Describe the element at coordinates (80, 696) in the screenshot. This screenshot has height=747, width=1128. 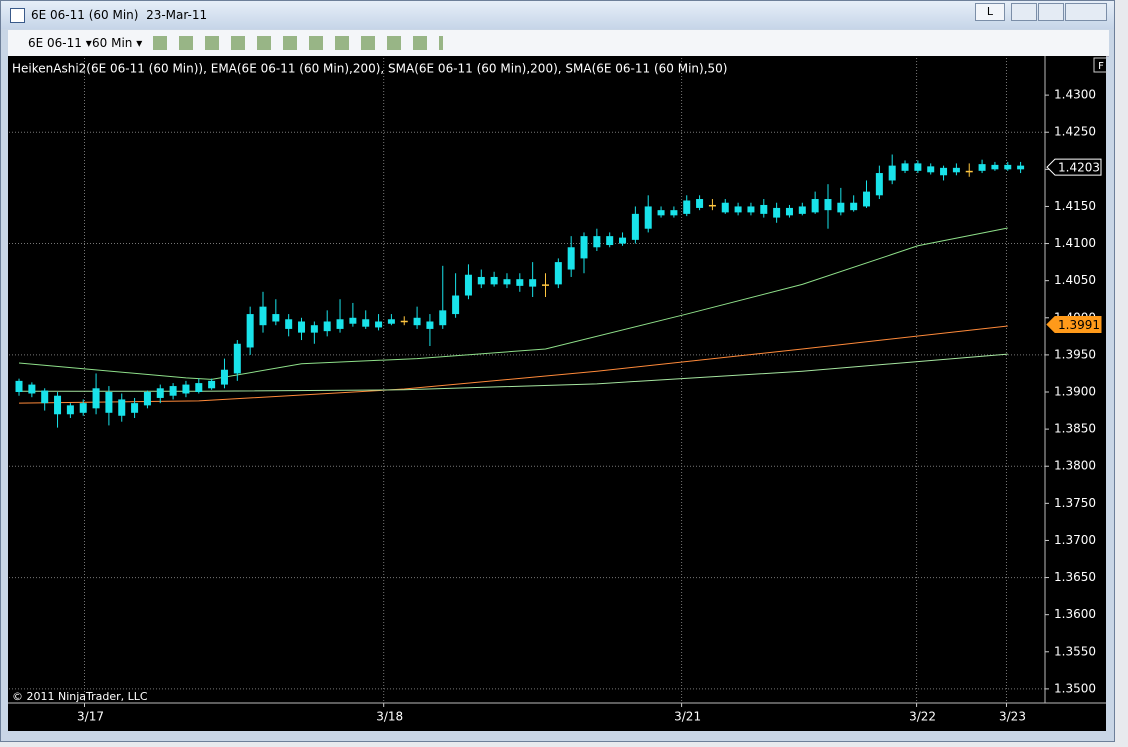
I see `copyright: © 2011 NinjaTrader, LLC` at that location.